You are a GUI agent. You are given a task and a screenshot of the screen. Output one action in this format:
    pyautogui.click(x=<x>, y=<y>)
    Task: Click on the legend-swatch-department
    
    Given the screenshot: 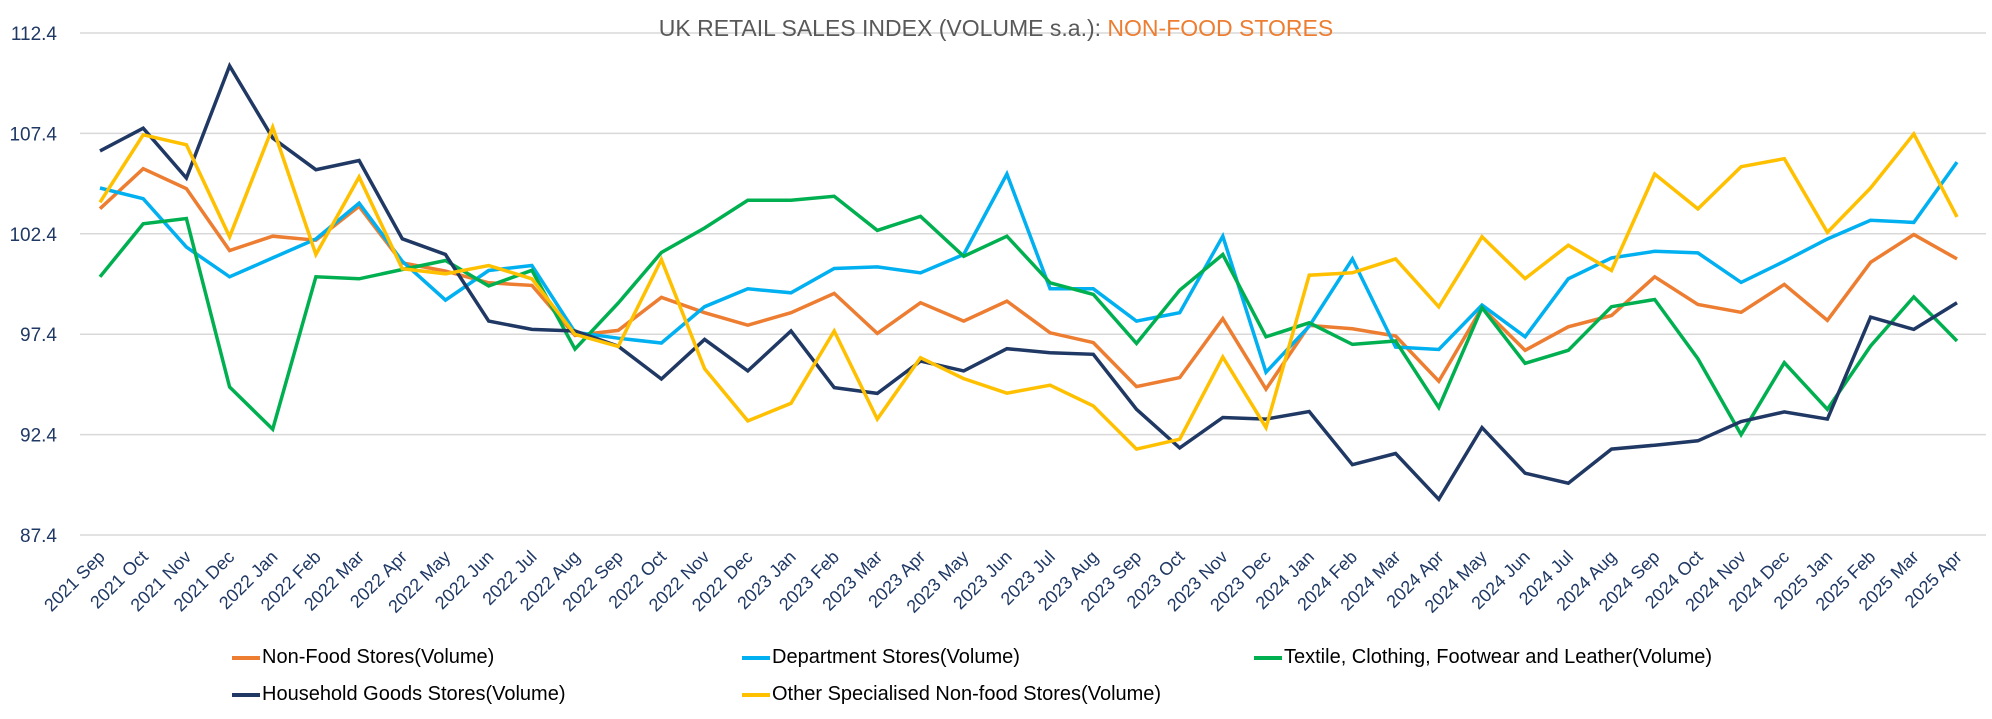 What is the action you would take?
    pyautogui.click(x=756, y=657)
    